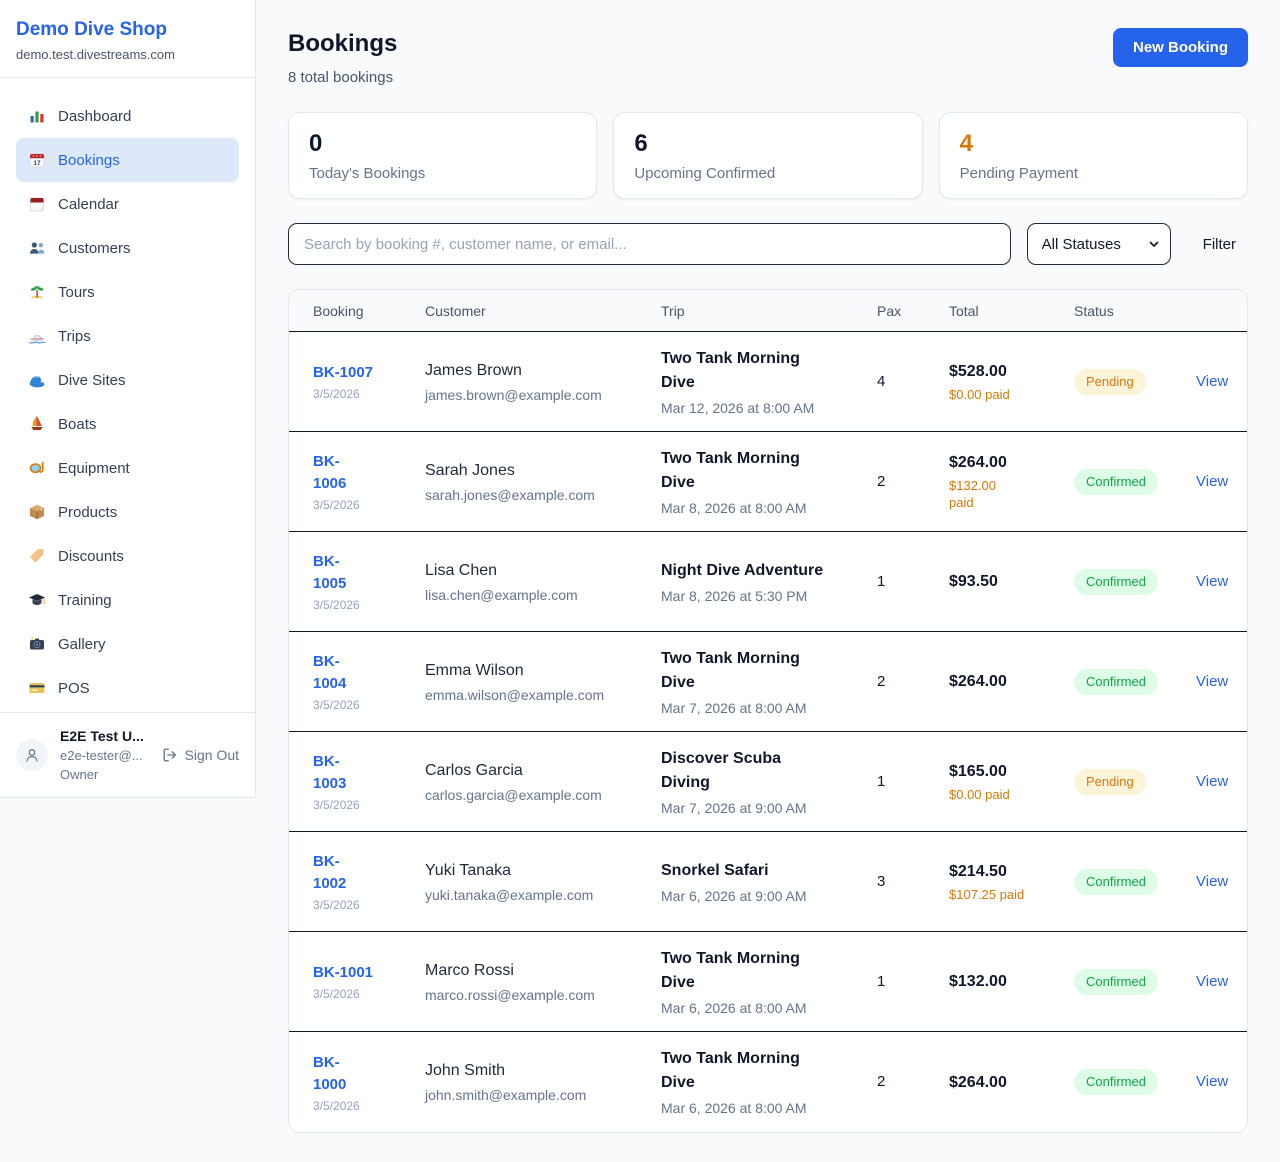 This screenshot has height=1162, width=1280. I want to click on trip-datetime: Mar 6, 2026 at 8:00 AM, so click(734, 1108).